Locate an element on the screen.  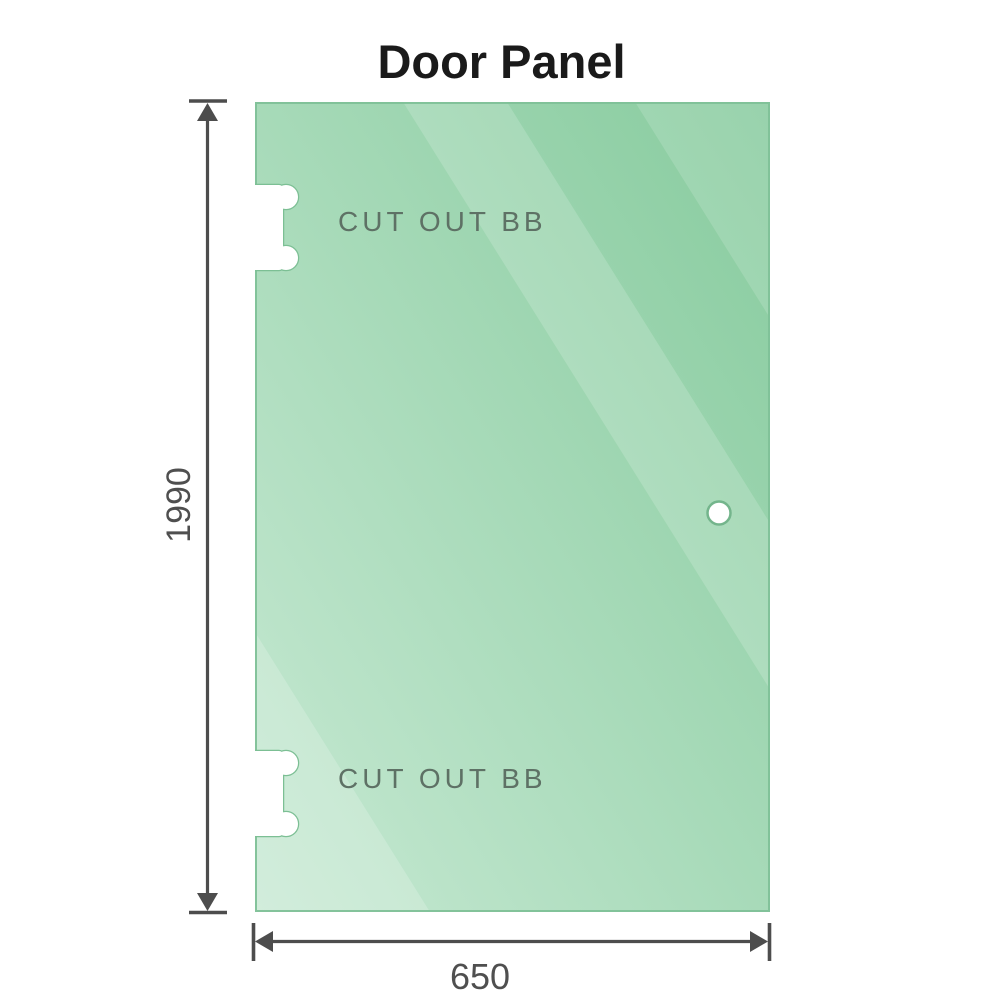
hinge-cutout-bottom is located at coordinates (276, 793).